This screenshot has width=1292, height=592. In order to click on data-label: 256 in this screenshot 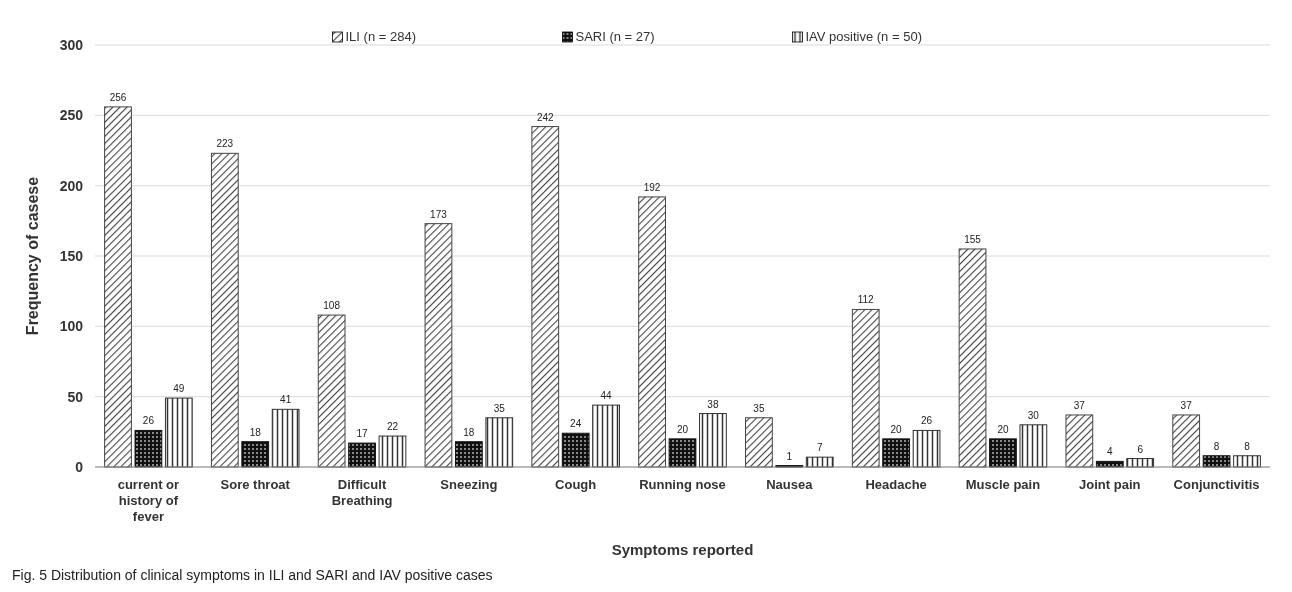, I will do `click(118, 97)`.